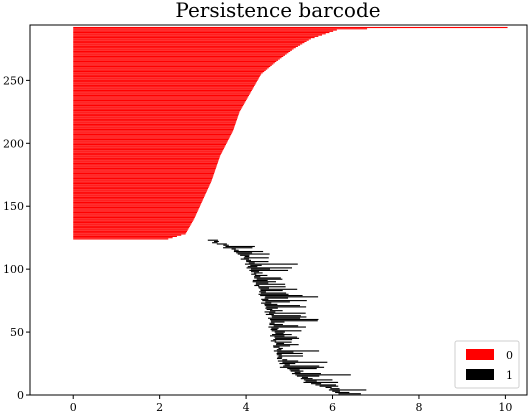 This screenshot has height=415, width=528. What do you see at coordinates (509, 375) in the screenshot?
I see `legend-label-1: 1` at bounding box center [509, 375].